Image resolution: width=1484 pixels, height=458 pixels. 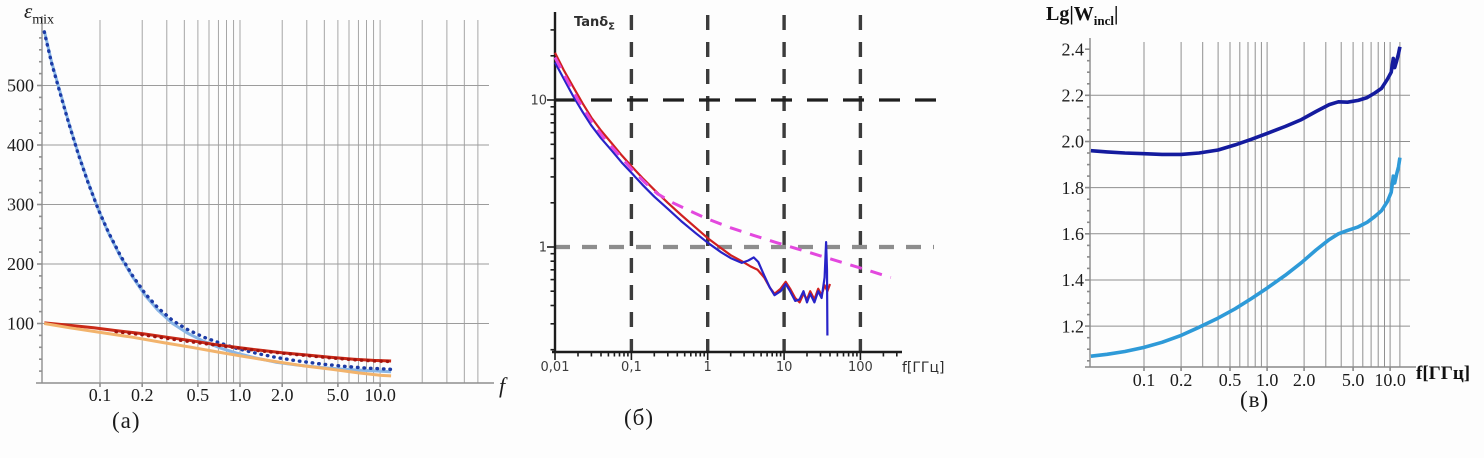 What do you see at coordinates (253, 347) in the screenshot?
I see `series-dark-red-dotted` at bounding box center [253, 347].